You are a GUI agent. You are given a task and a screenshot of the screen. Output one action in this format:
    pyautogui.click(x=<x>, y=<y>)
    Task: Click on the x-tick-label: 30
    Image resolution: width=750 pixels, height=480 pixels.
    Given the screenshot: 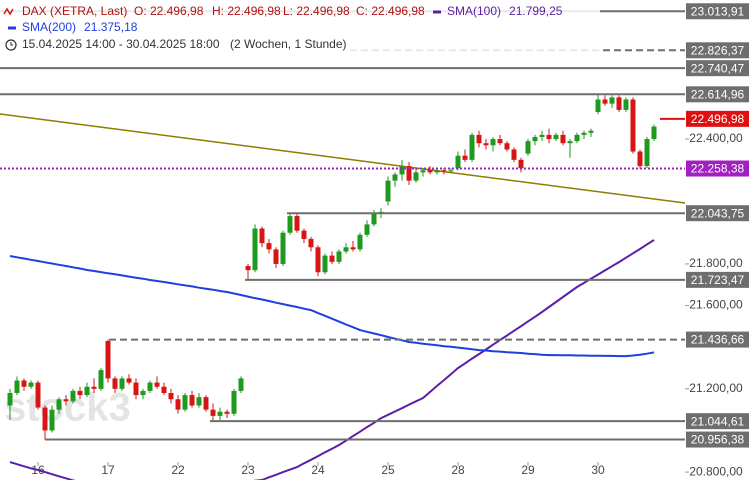 What is the action you would take?
    pyautogui.click(x=598, y=470)
    